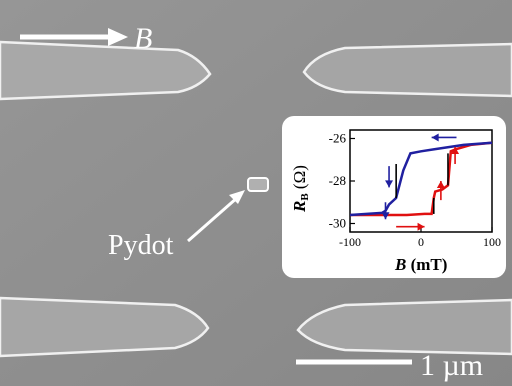 The height and width of the screenshot is (386, 512). Describe the element at coordinates (300, 189) in the screenshot. I see `y-axis-label: RB (Ω)` at that location.